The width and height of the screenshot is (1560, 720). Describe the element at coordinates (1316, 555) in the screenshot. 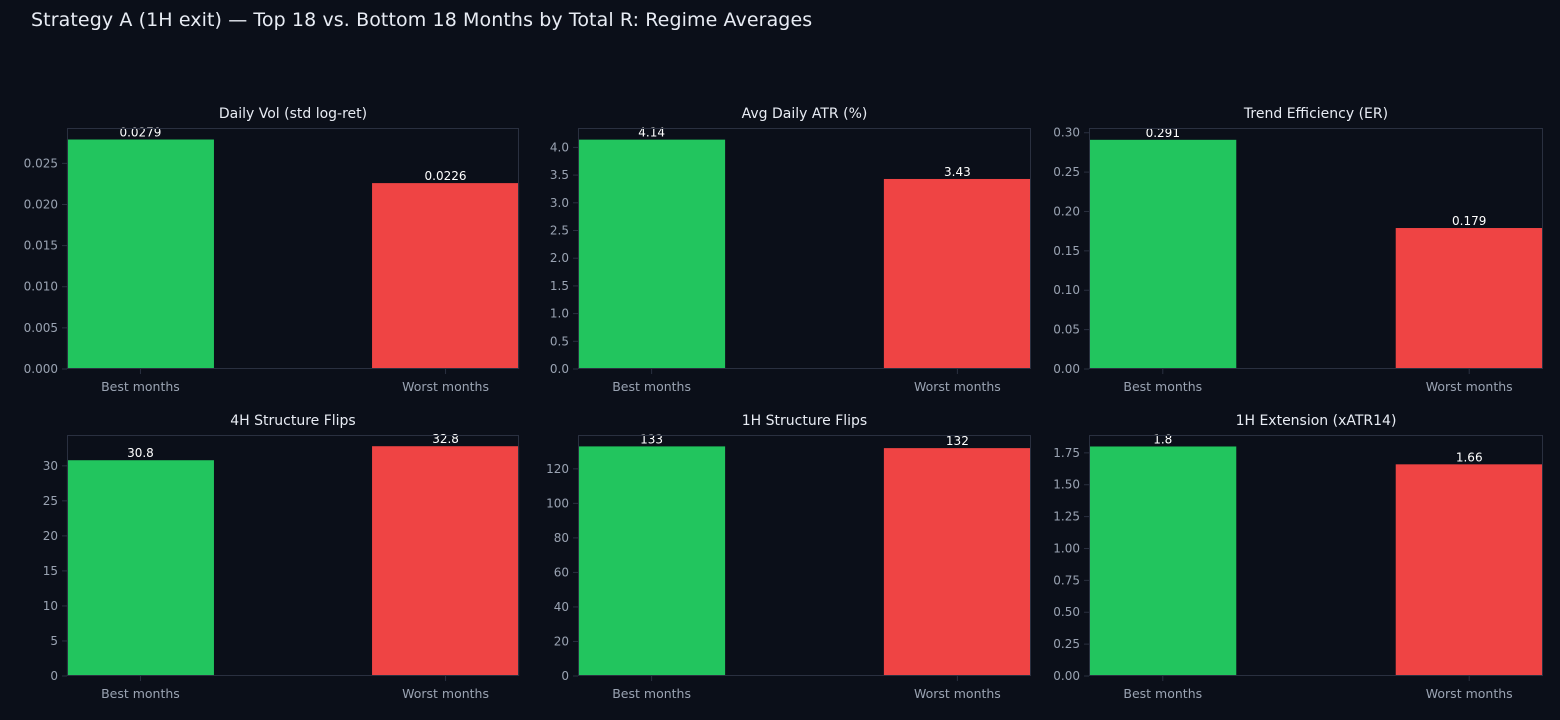

I see `chart-6-frame` at that location.